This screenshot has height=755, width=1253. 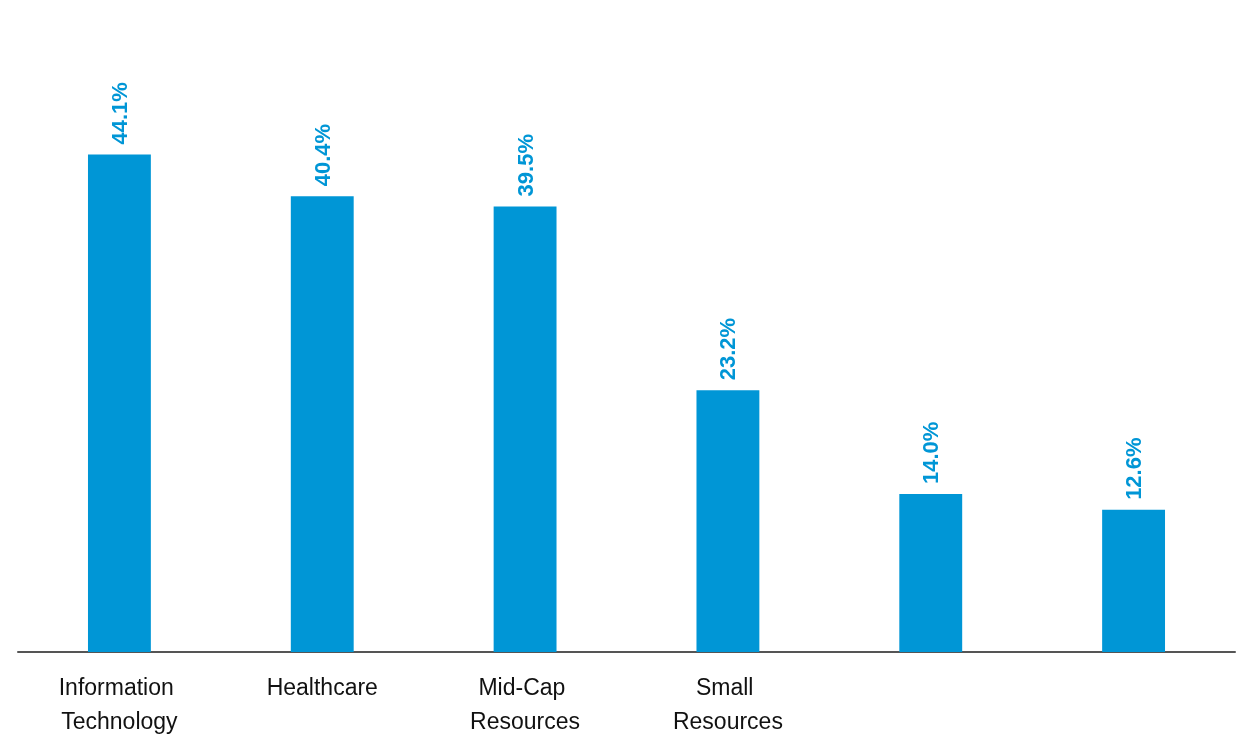 I want to click on x-tick-label: Mid-Cap Resources, so click(x=525, y=704).